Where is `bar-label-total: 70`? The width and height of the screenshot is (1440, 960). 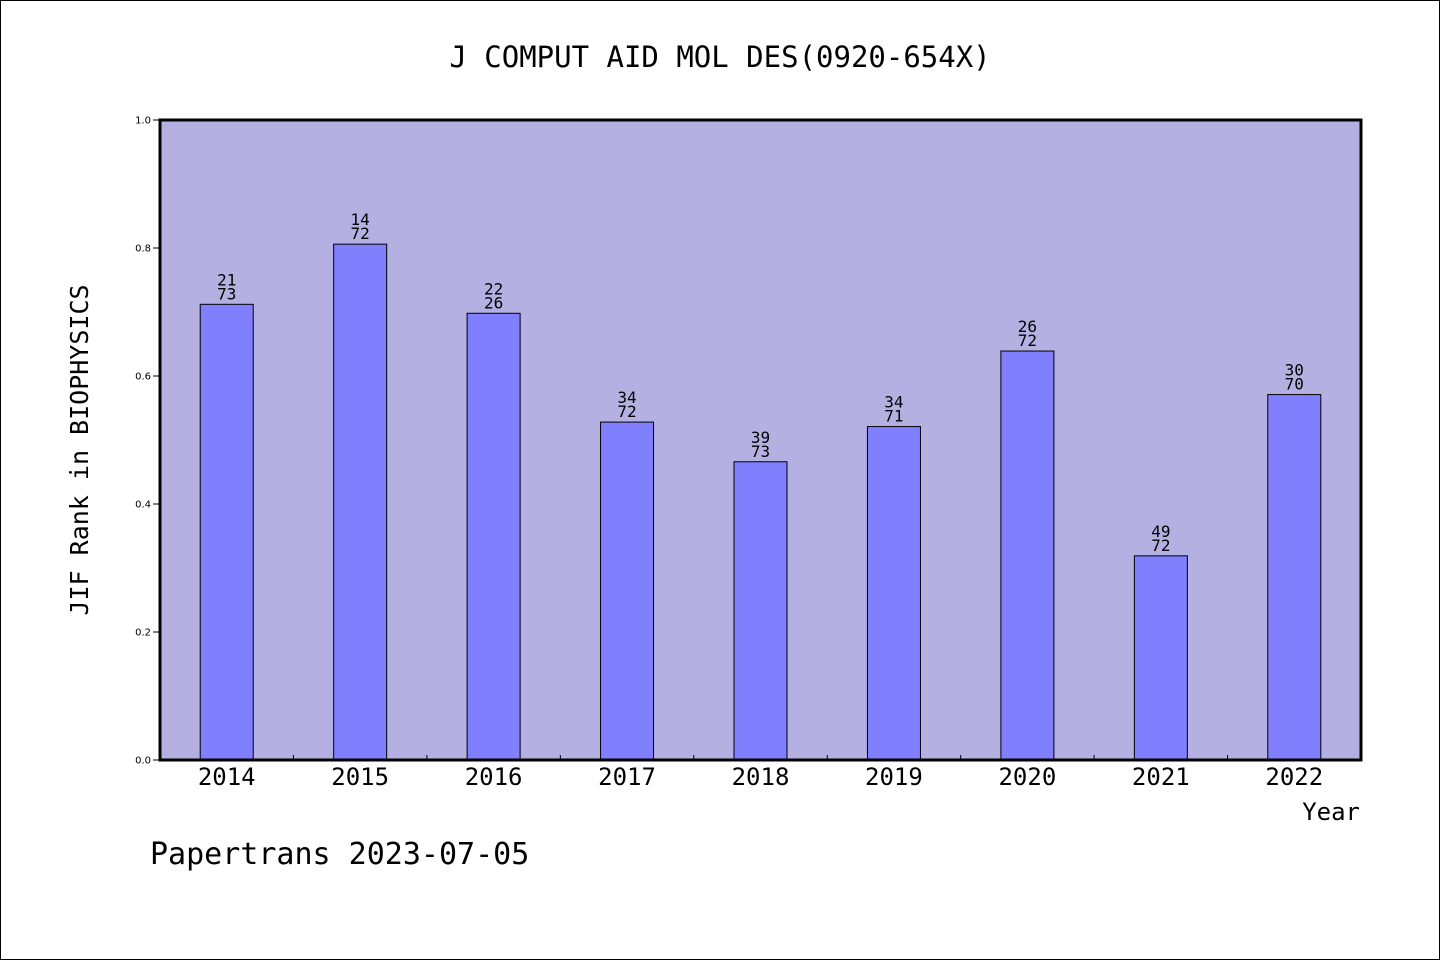
bar-label-total: 70 is located at coordinates (1294, 384).